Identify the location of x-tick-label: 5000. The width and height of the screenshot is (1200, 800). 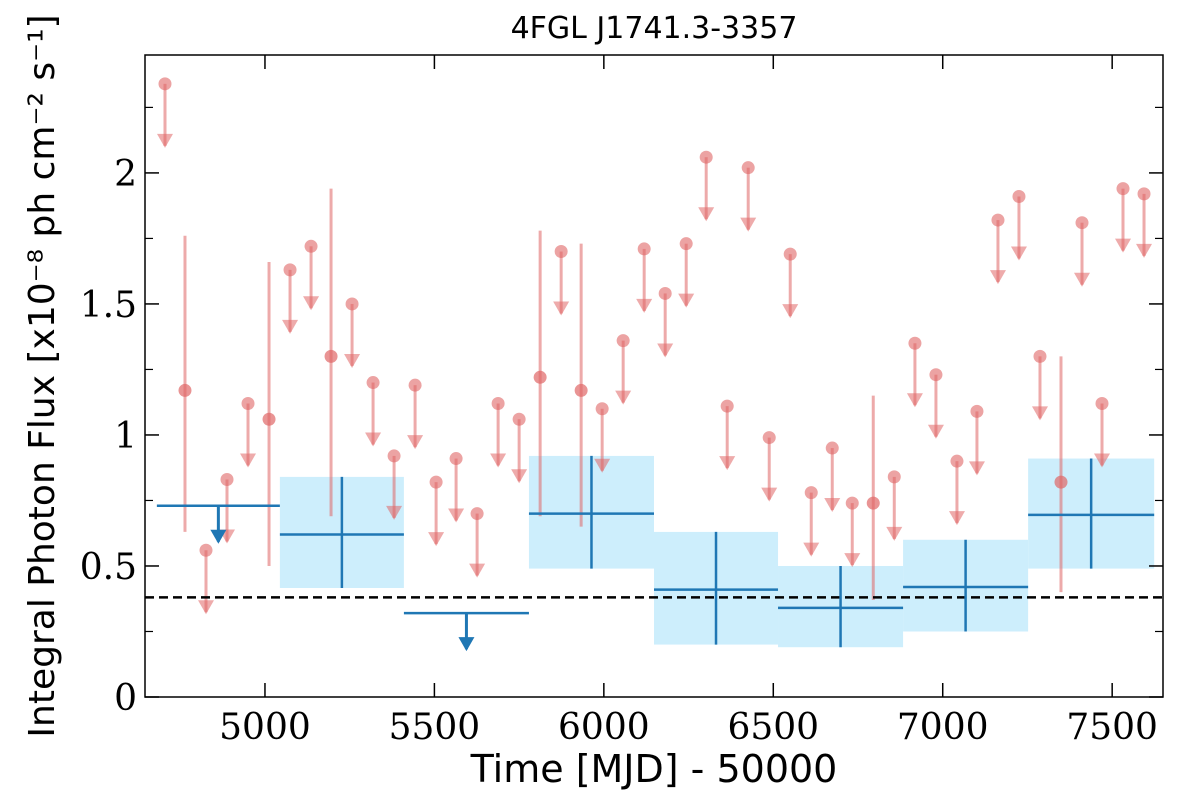
(265, 727).